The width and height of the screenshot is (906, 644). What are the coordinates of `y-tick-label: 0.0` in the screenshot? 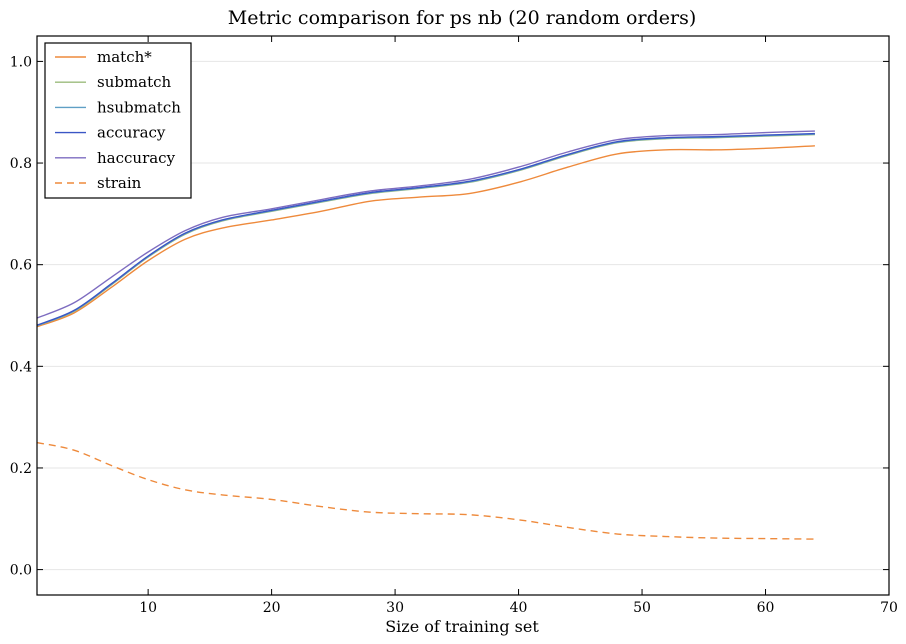 It's located at (21, 571).